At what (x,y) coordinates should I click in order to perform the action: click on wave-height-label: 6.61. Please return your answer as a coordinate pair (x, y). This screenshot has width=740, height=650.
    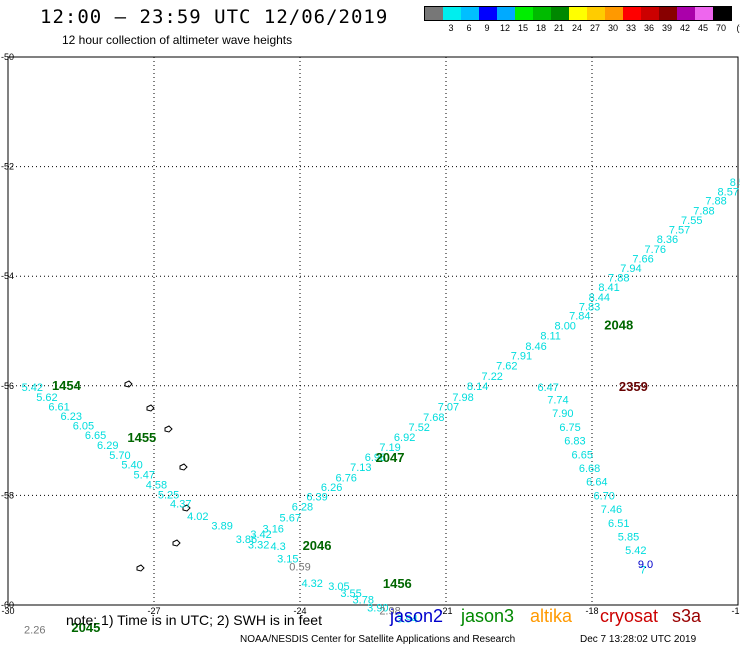
    Looking at the image, I should click on (58, 408).